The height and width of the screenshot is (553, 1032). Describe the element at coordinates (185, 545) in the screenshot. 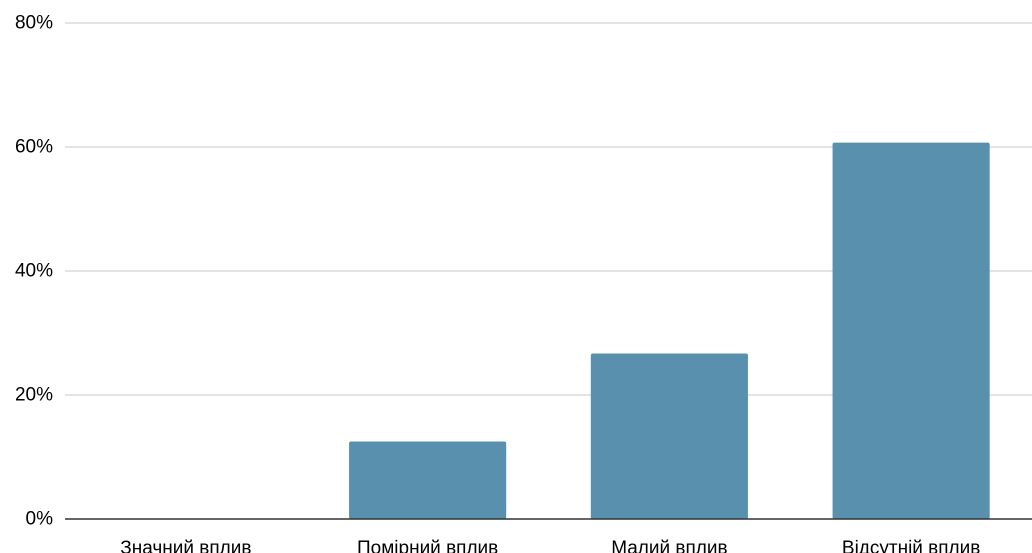

I see `x-tick-label: Значний вплив` at that location.